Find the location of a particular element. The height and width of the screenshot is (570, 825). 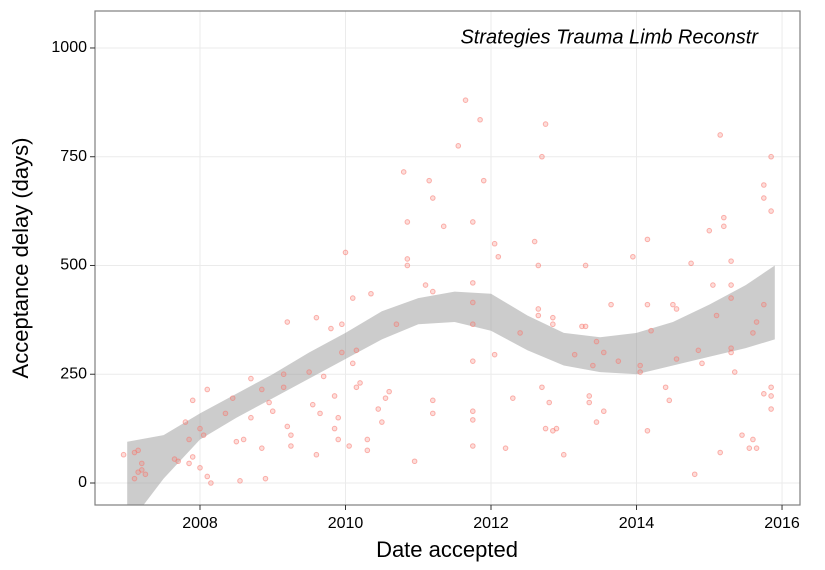

y-tick-label: 250 is located at coordinates (73, 373).